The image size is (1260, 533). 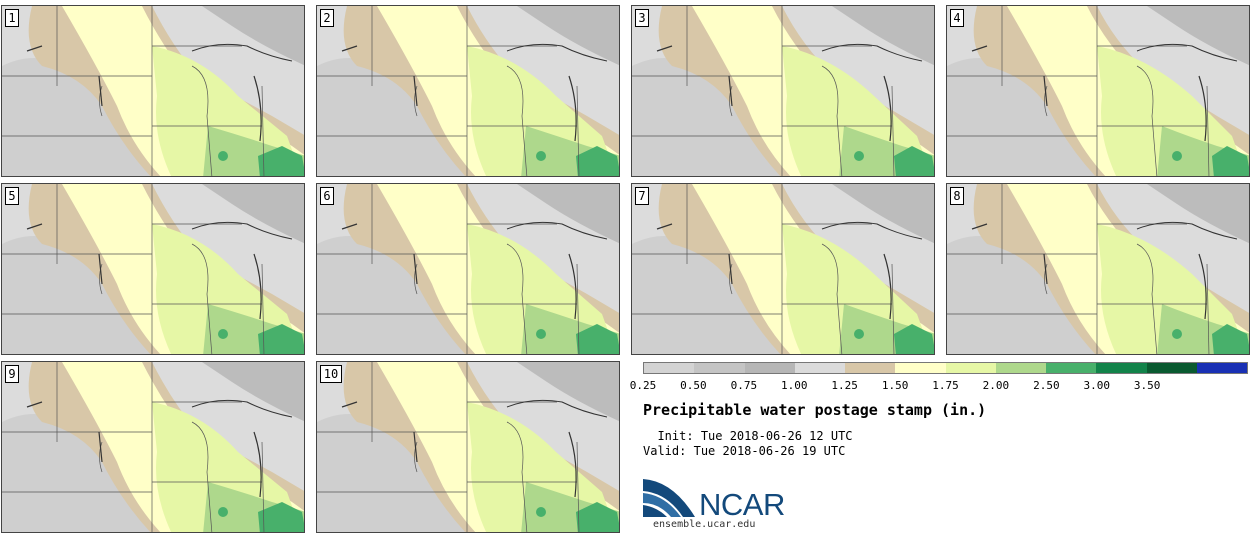 I want to click on stamp-panel: 6, so click(x=468, y=269).